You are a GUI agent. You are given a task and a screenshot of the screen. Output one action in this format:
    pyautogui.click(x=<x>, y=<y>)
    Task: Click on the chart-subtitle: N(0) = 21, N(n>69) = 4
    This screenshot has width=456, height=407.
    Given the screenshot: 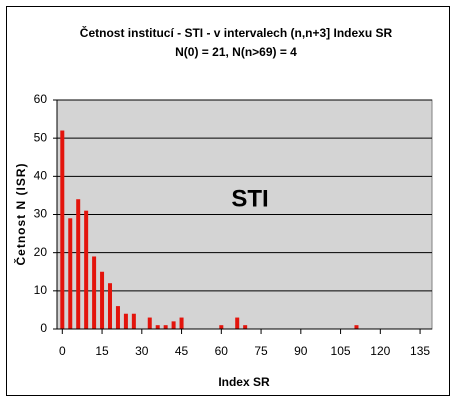 What is the action you would take?
    pyautogui.click(x=236, y=52)
    